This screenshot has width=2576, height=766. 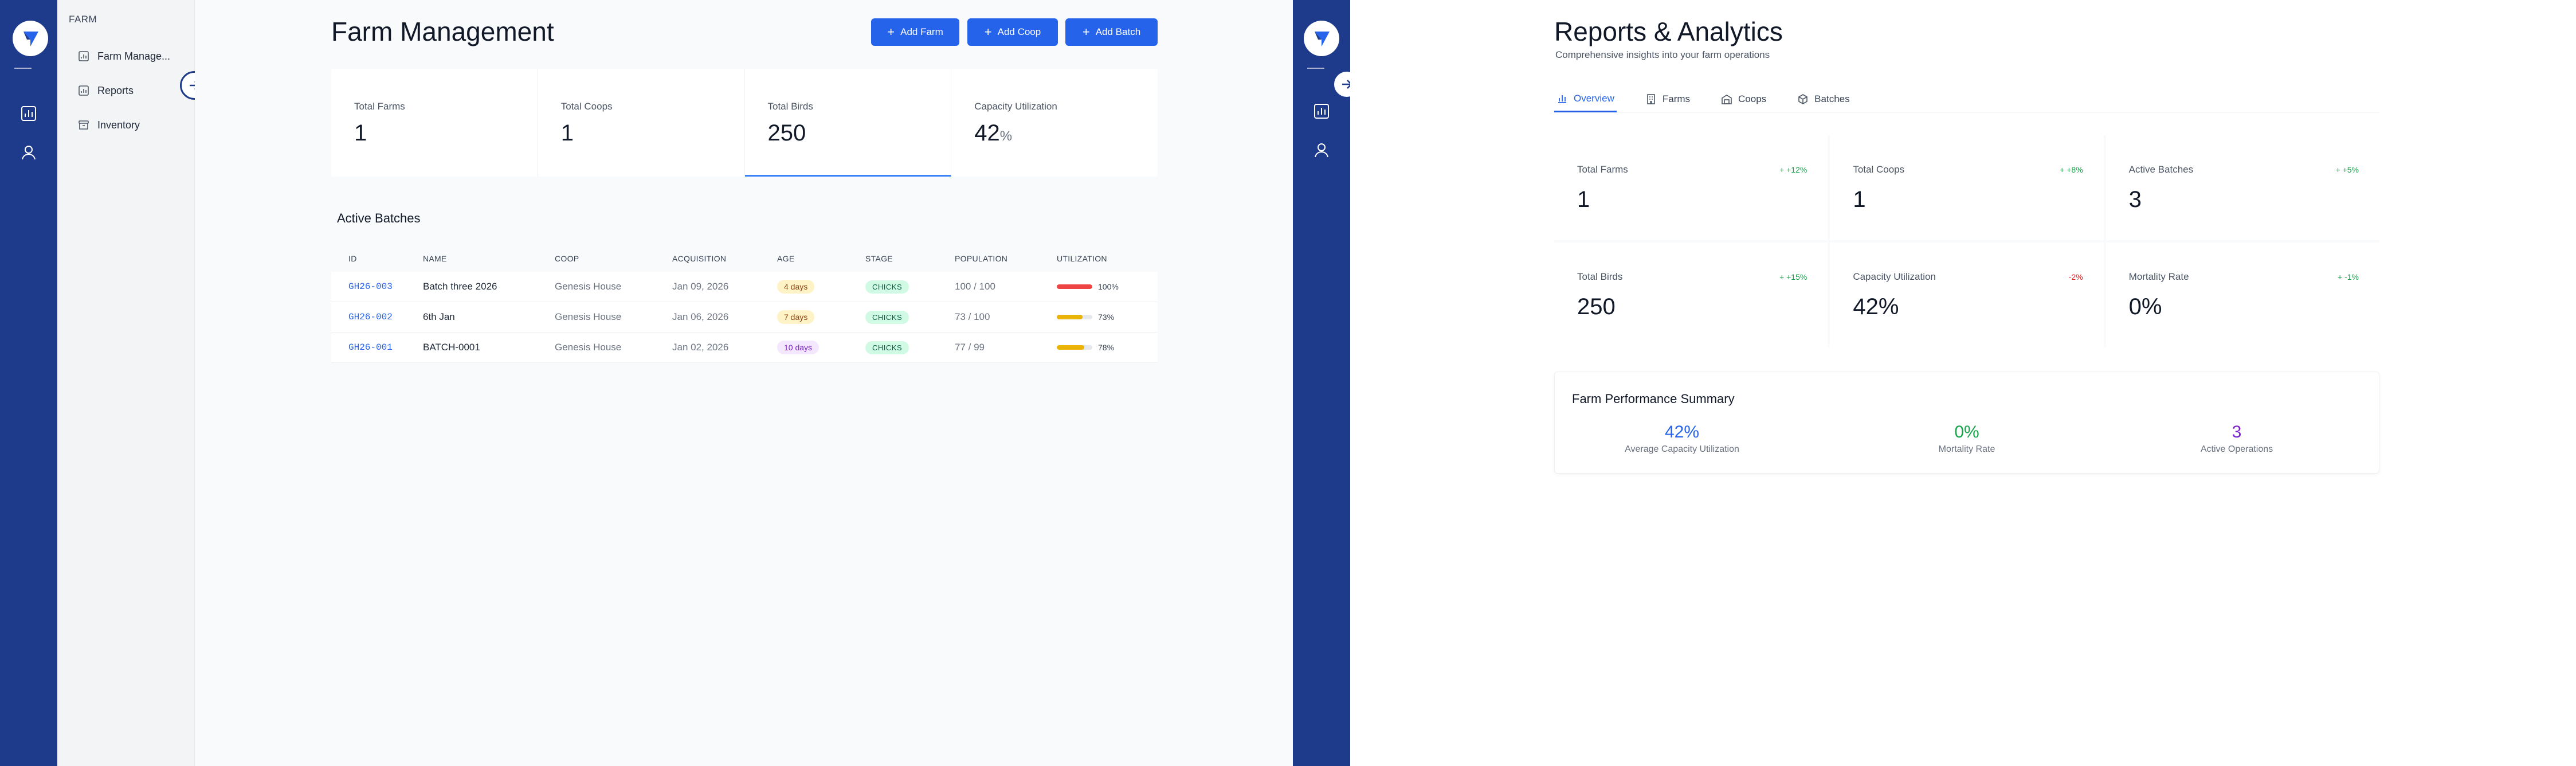 I want to click on column-header-utilization: UTILIZATION, so click(x=1082, y=258).